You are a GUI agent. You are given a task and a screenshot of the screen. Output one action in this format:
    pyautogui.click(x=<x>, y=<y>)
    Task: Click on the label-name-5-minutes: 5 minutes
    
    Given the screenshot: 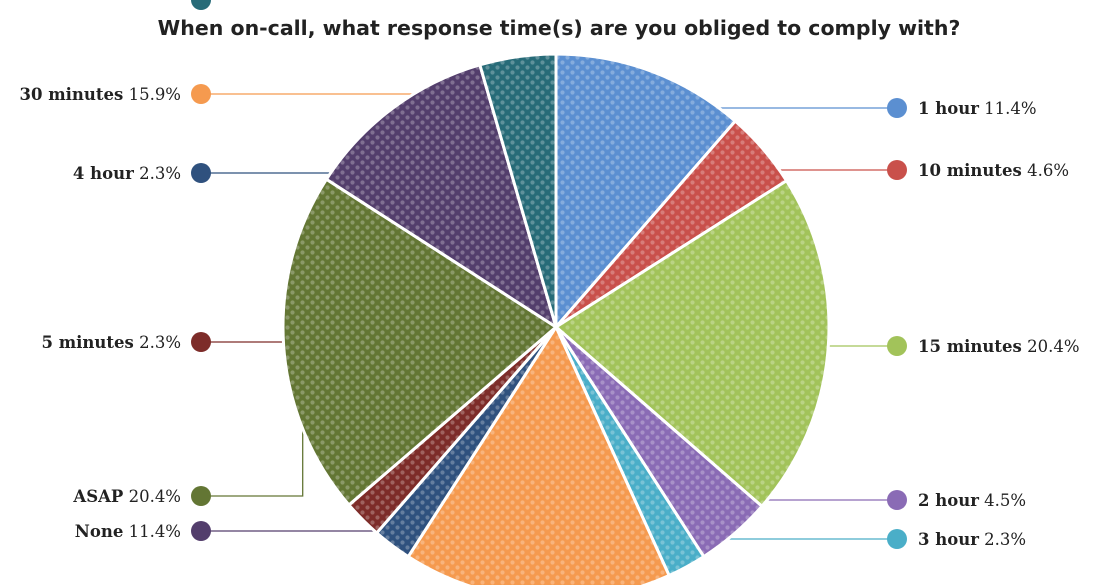 What is the action you would take?
    pyautogui.click(x=87, y=342)
    